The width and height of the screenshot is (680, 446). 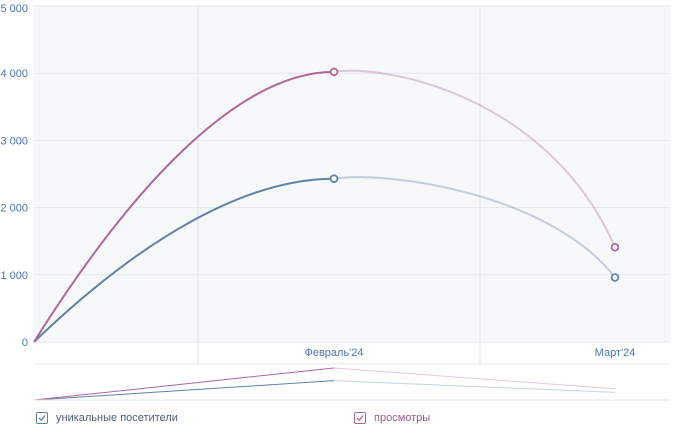 I want to click on navigator, so click(x=351, y=384).